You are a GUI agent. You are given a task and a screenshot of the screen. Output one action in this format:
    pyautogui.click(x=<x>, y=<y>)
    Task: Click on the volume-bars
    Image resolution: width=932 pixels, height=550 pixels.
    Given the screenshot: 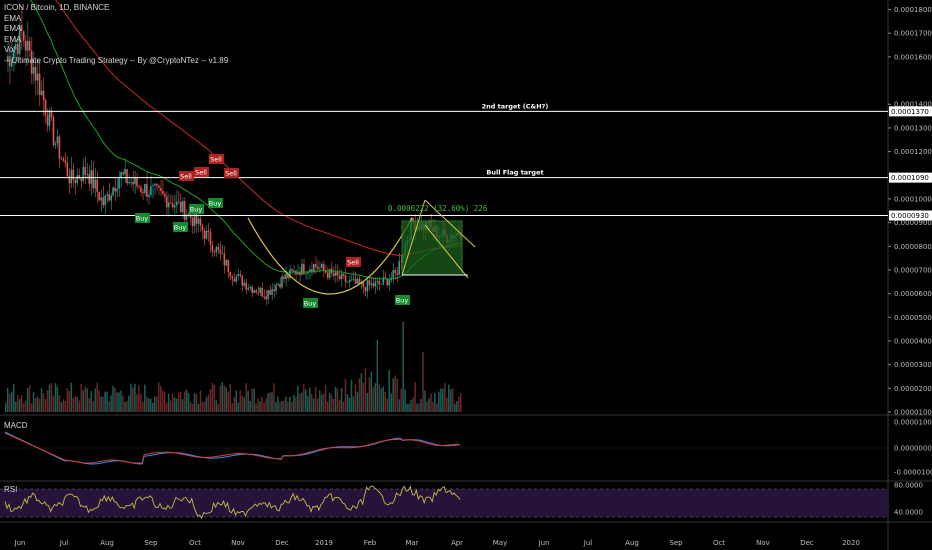 What is the action you would take?
    pyautogui.click(x=233, y=367)
    